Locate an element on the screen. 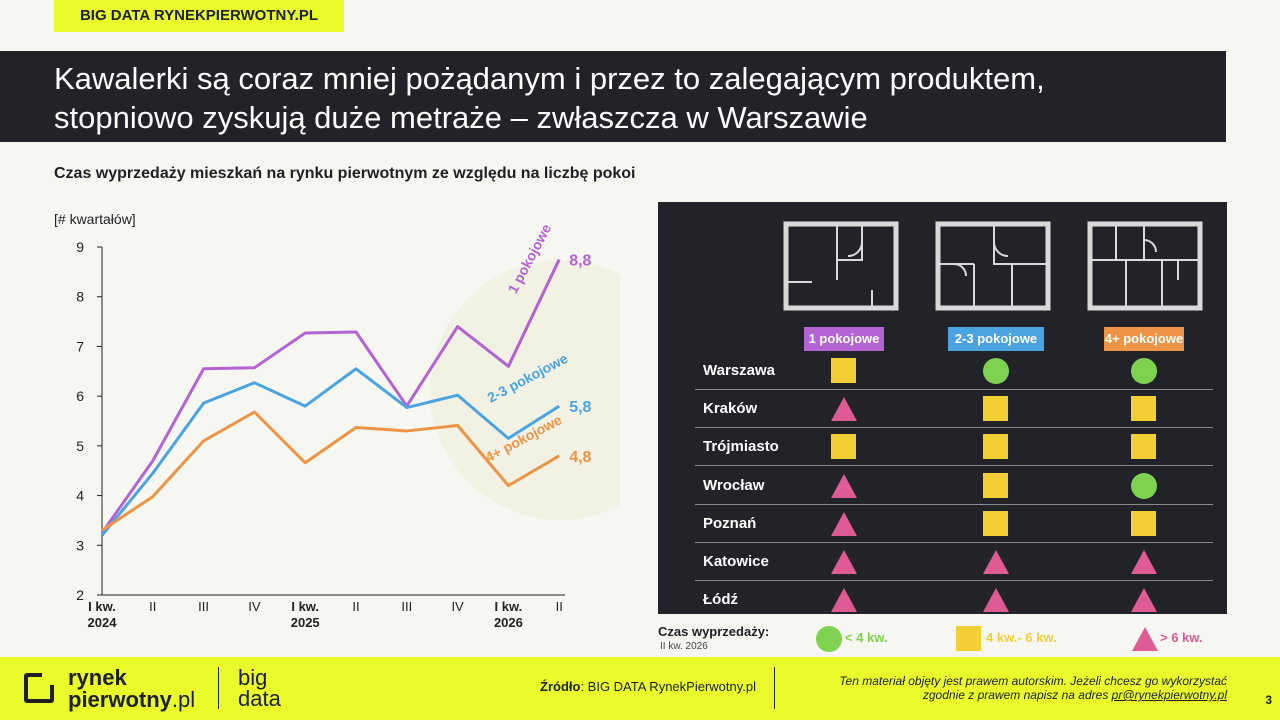  logo-word-2a: pierwotny is located at coordinates (120, 699).